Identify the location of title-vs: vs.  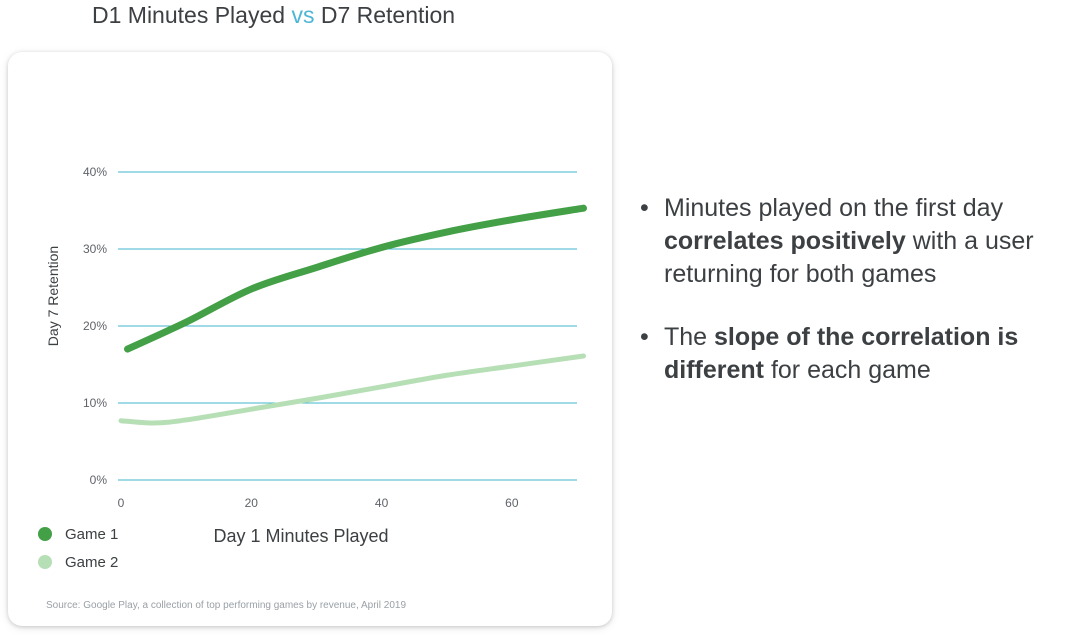
(303, 15).